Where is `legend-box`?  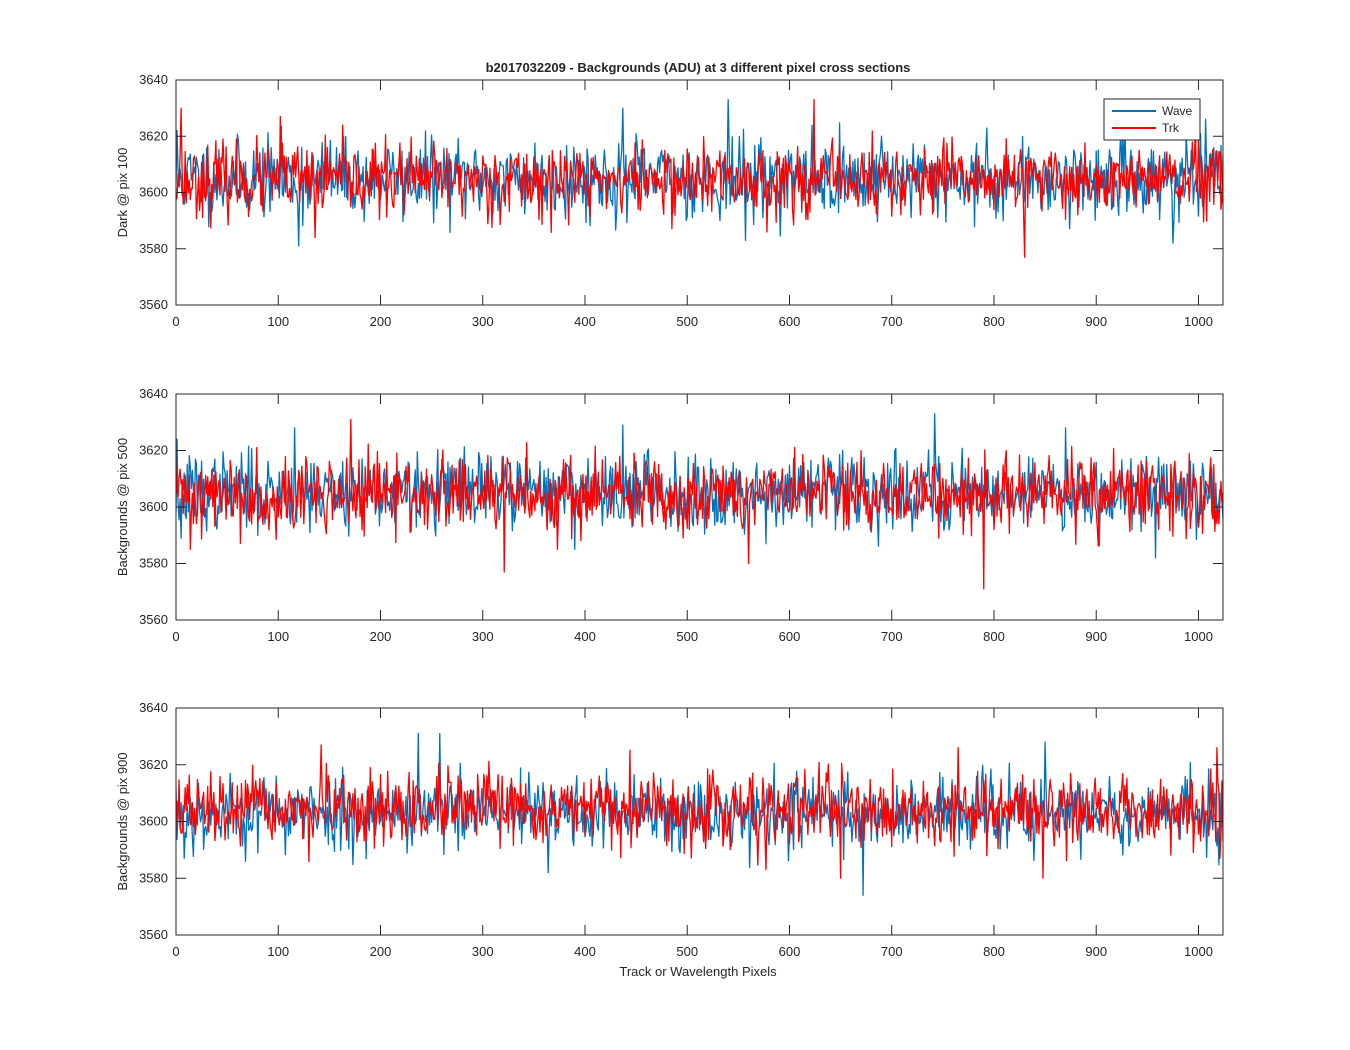
legend-box is located at coordinates (1152, 119).